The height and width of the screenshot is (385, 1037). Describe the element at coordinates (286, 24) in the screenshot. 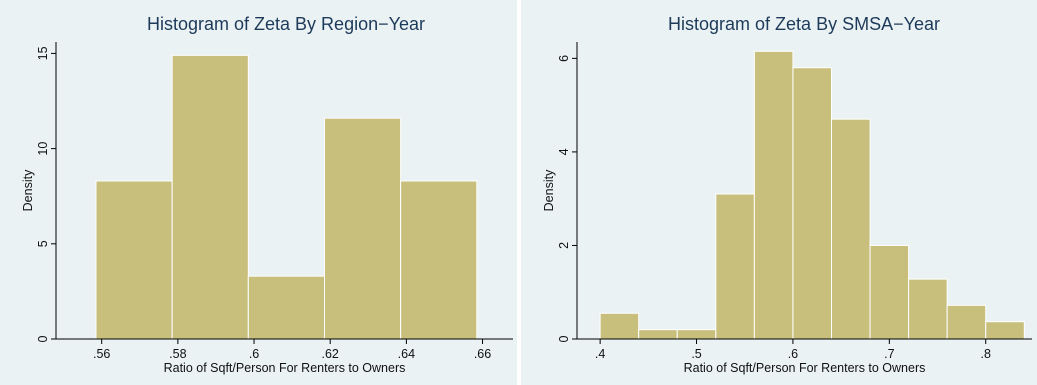

I see `chart-title: Histogram of Zeta By Region−Year` at that location.